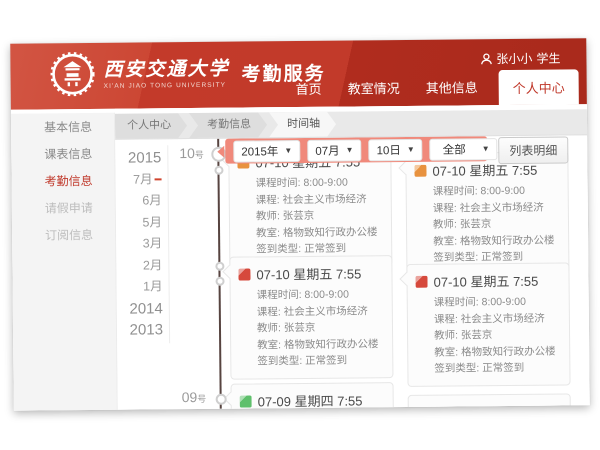 This screenshot has height=450, width=600. What do you see at coordinates (64, 261) in the screenshot?
I see `sidebar: 基本信息课表信息考勤信息请假申请订阅信息` at bounding box center [64, 261].